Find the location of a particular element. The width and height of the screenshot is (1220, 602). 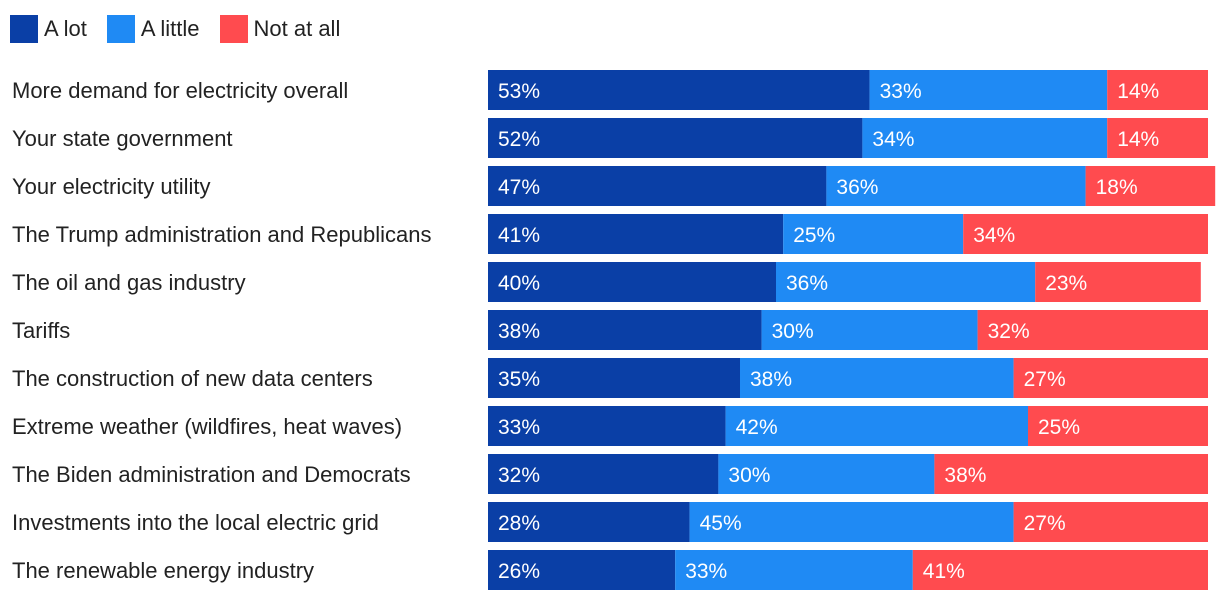

legend-item-not-at-all: Not at all is located at coordinates (280, 29).